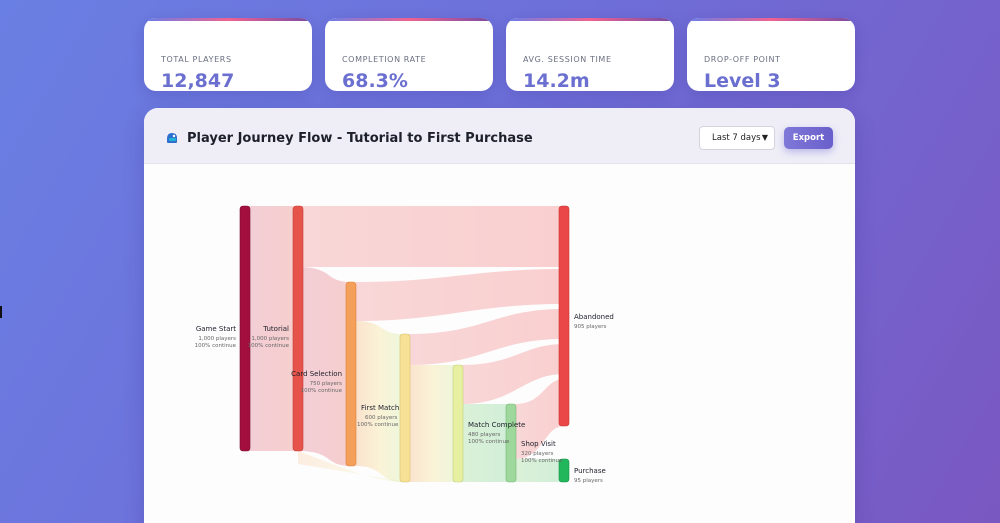 The image size is (1000, 523). What do you see at coordinates (556, 80) in the screenshot?
I see `stat-value: 14.2m` at bounding box center [556, 80].